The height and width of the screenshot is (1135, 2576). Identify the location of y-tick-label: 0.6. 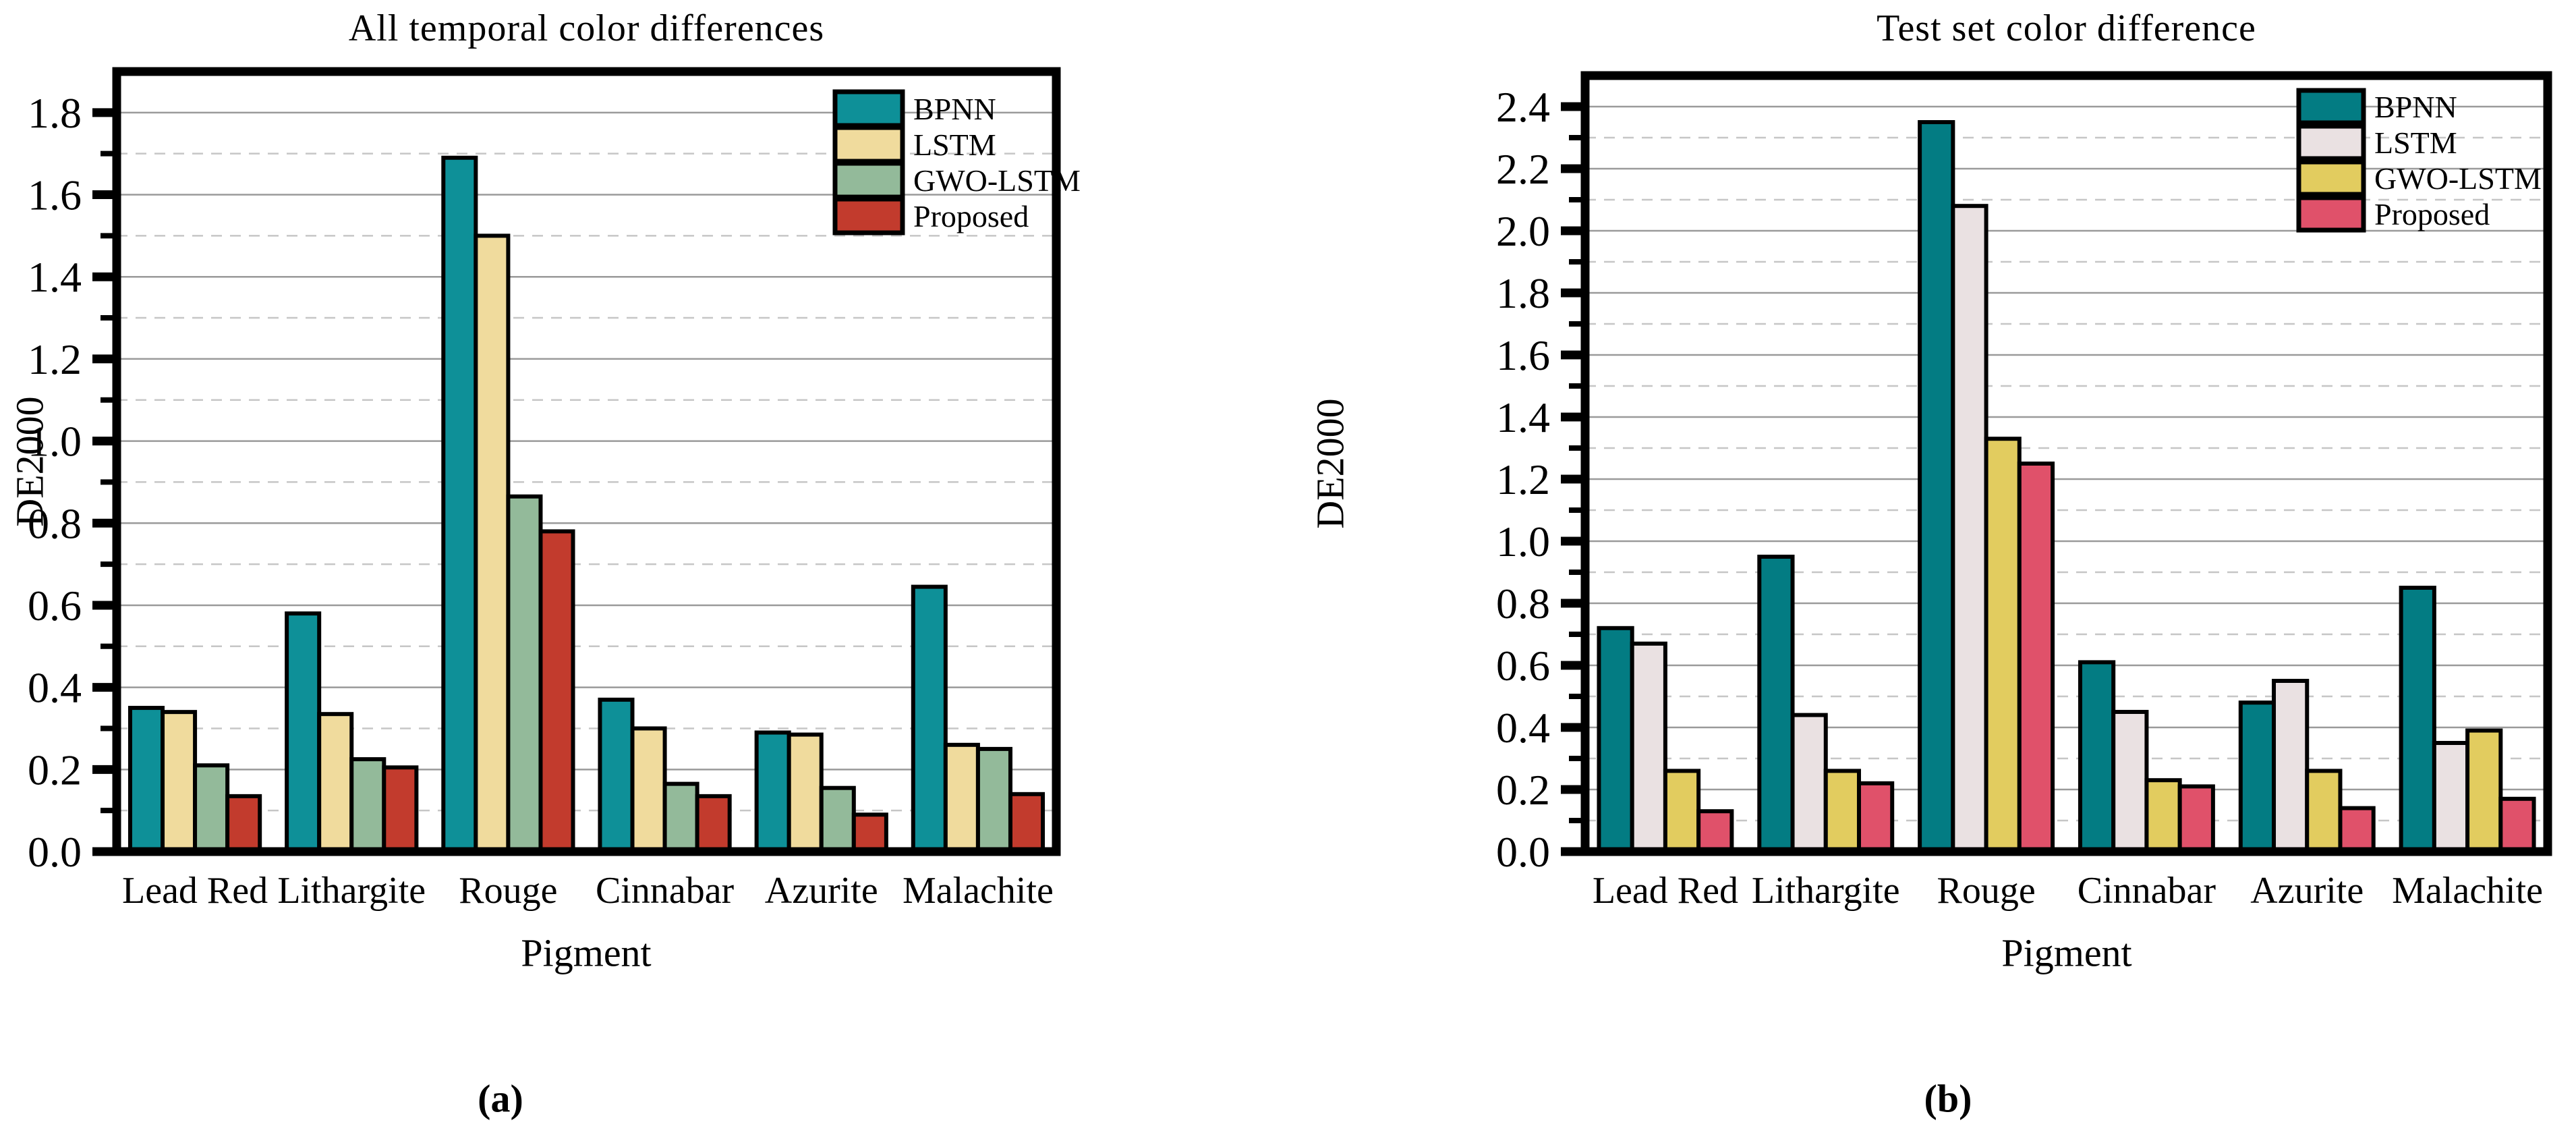
(55, 606).